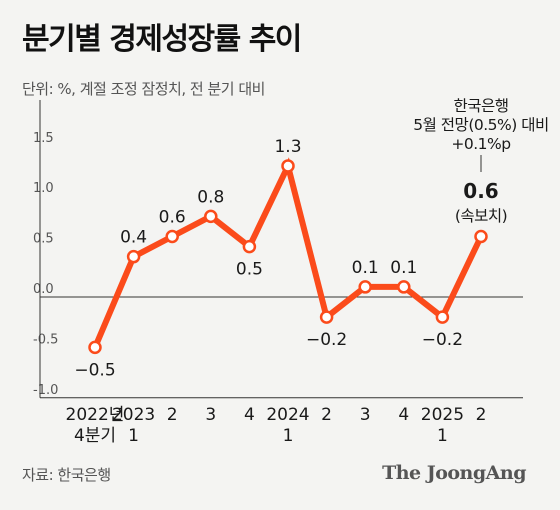  What do you see at coordinates (480, 191) in the screenshot?
I see `annotation-value: 0.6` at bounding box center [480, 191].